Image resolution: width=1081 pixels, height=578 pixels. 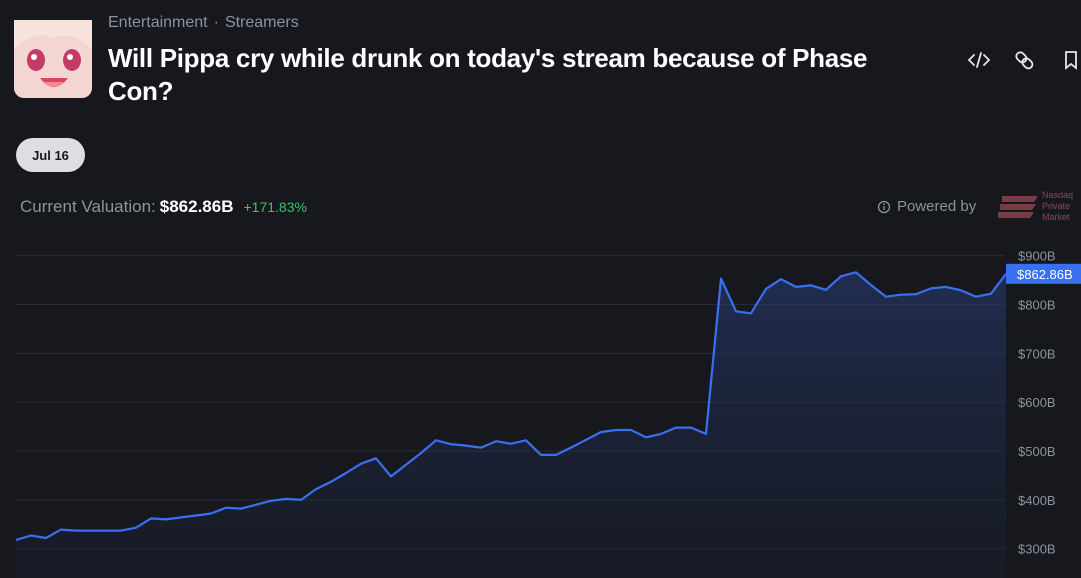 What do you see at coordinates (1037, 353) in the screenshot?
I see `y-tick-label: $700B` at bounding box center [1037, 353].